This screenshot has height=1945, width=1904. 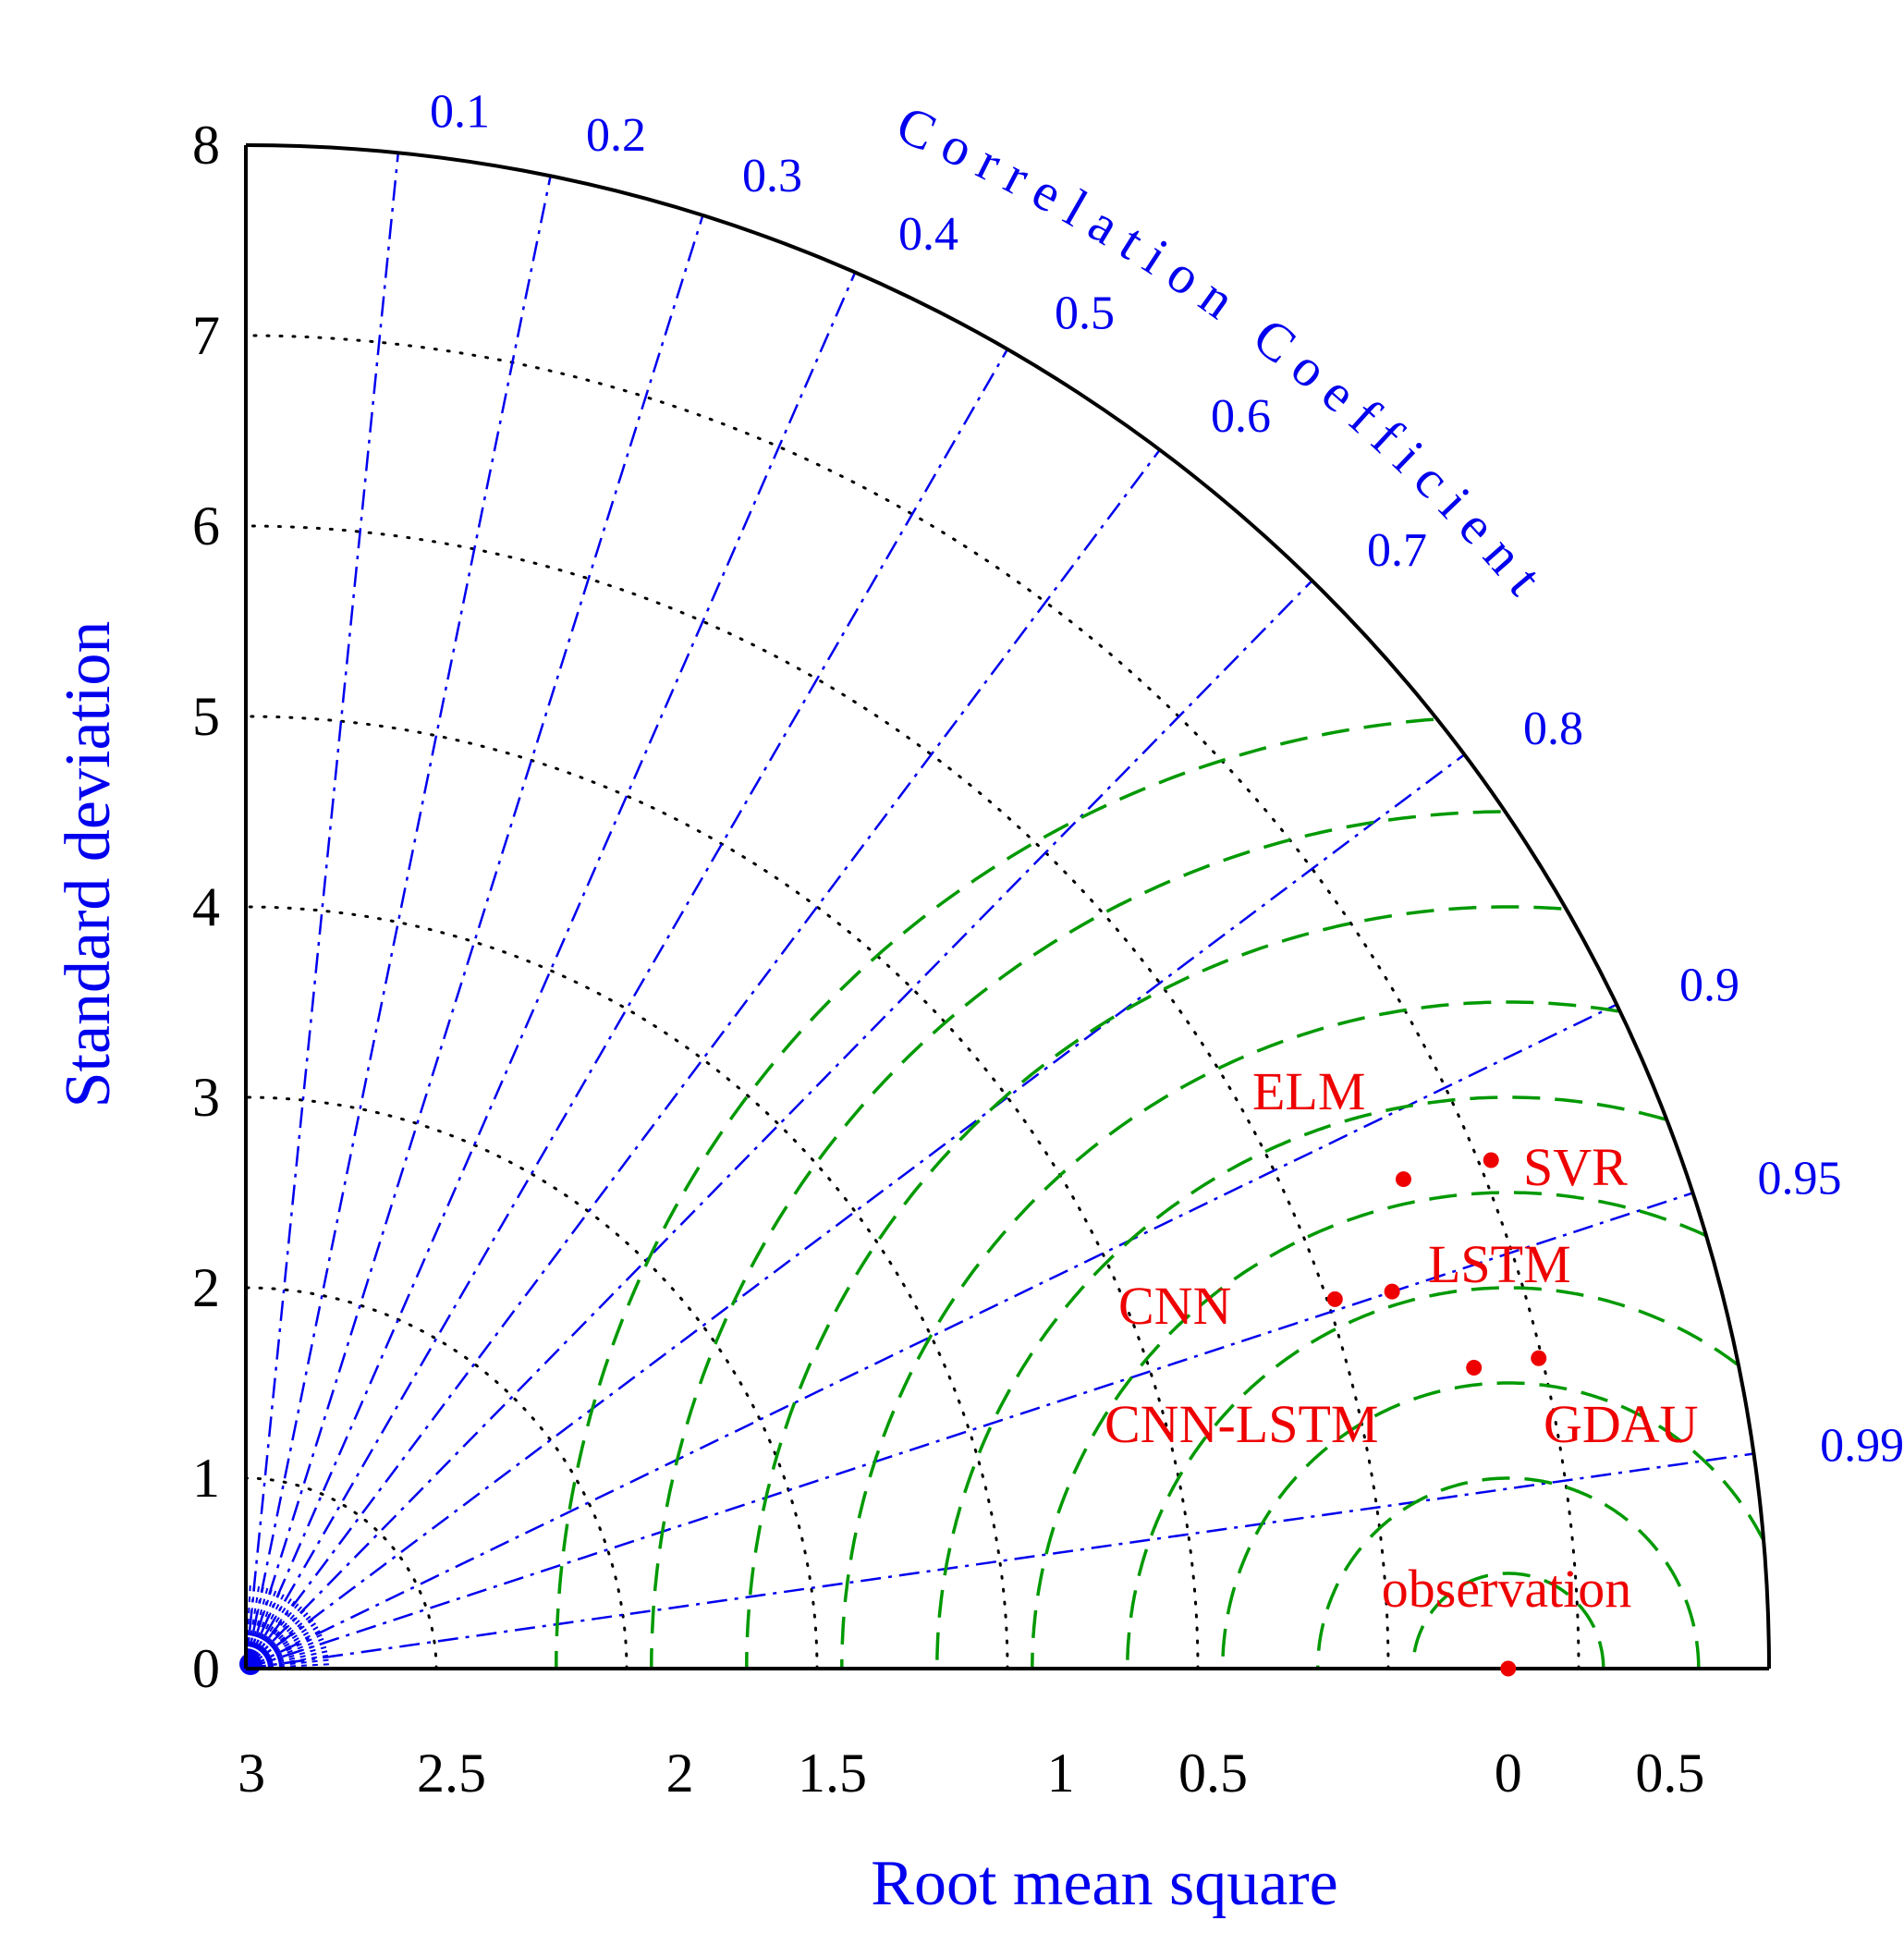 I want to click on std-tick-1: 1, so click(x=206, y=1478).